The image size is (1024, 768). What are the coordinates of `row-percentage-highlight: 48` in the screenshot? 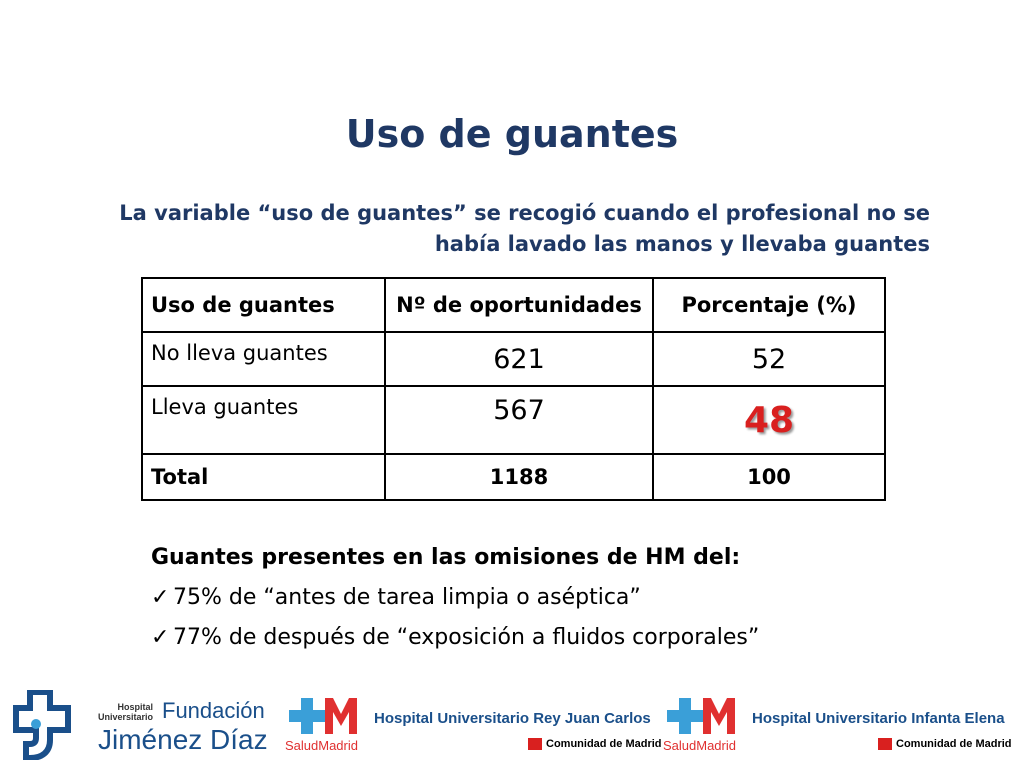 It's located at (769, 420).